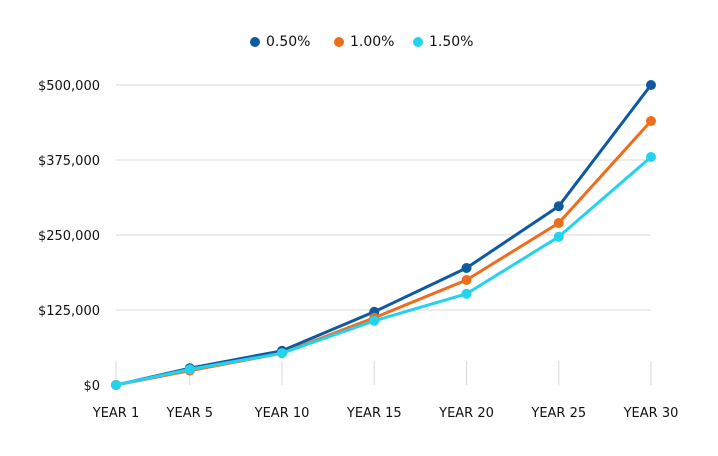  Describe the element at coordinates (288, 42) in the screenshot. I see `legend-label-series-1: 0.50%` at that location.